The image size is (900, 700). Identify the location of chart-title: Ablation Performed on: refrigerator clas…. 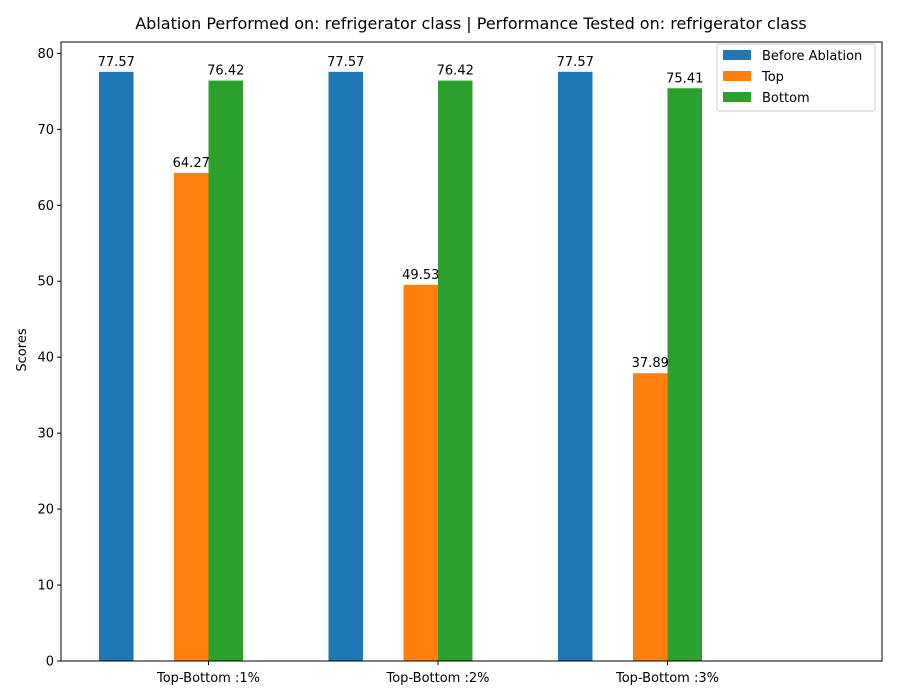
(471, 23).